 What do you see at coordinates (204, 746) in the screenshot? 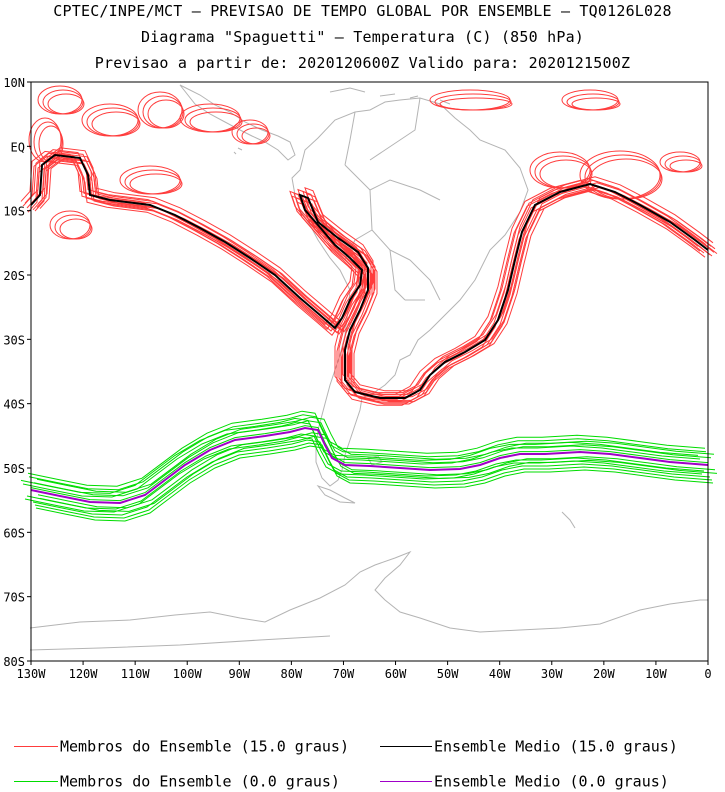
I see `legend-warm-members-label: Membros do Ensemble (15.0 graus)` at bounding box center [204, 746].